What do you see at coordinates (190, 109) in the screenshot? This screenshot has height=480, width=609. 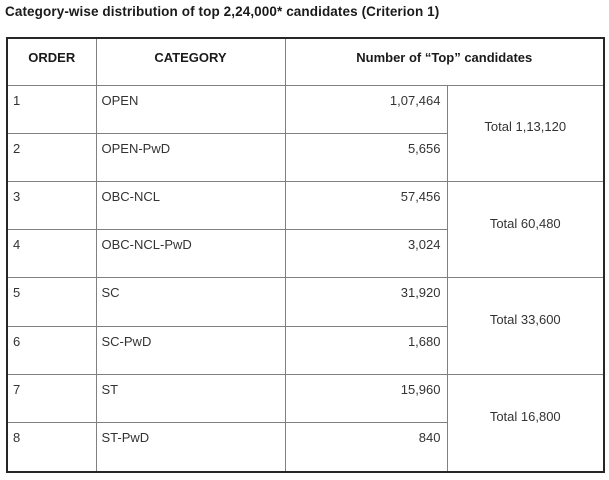 I see `category-cell: OPEN` at bounding box center [190, 109].